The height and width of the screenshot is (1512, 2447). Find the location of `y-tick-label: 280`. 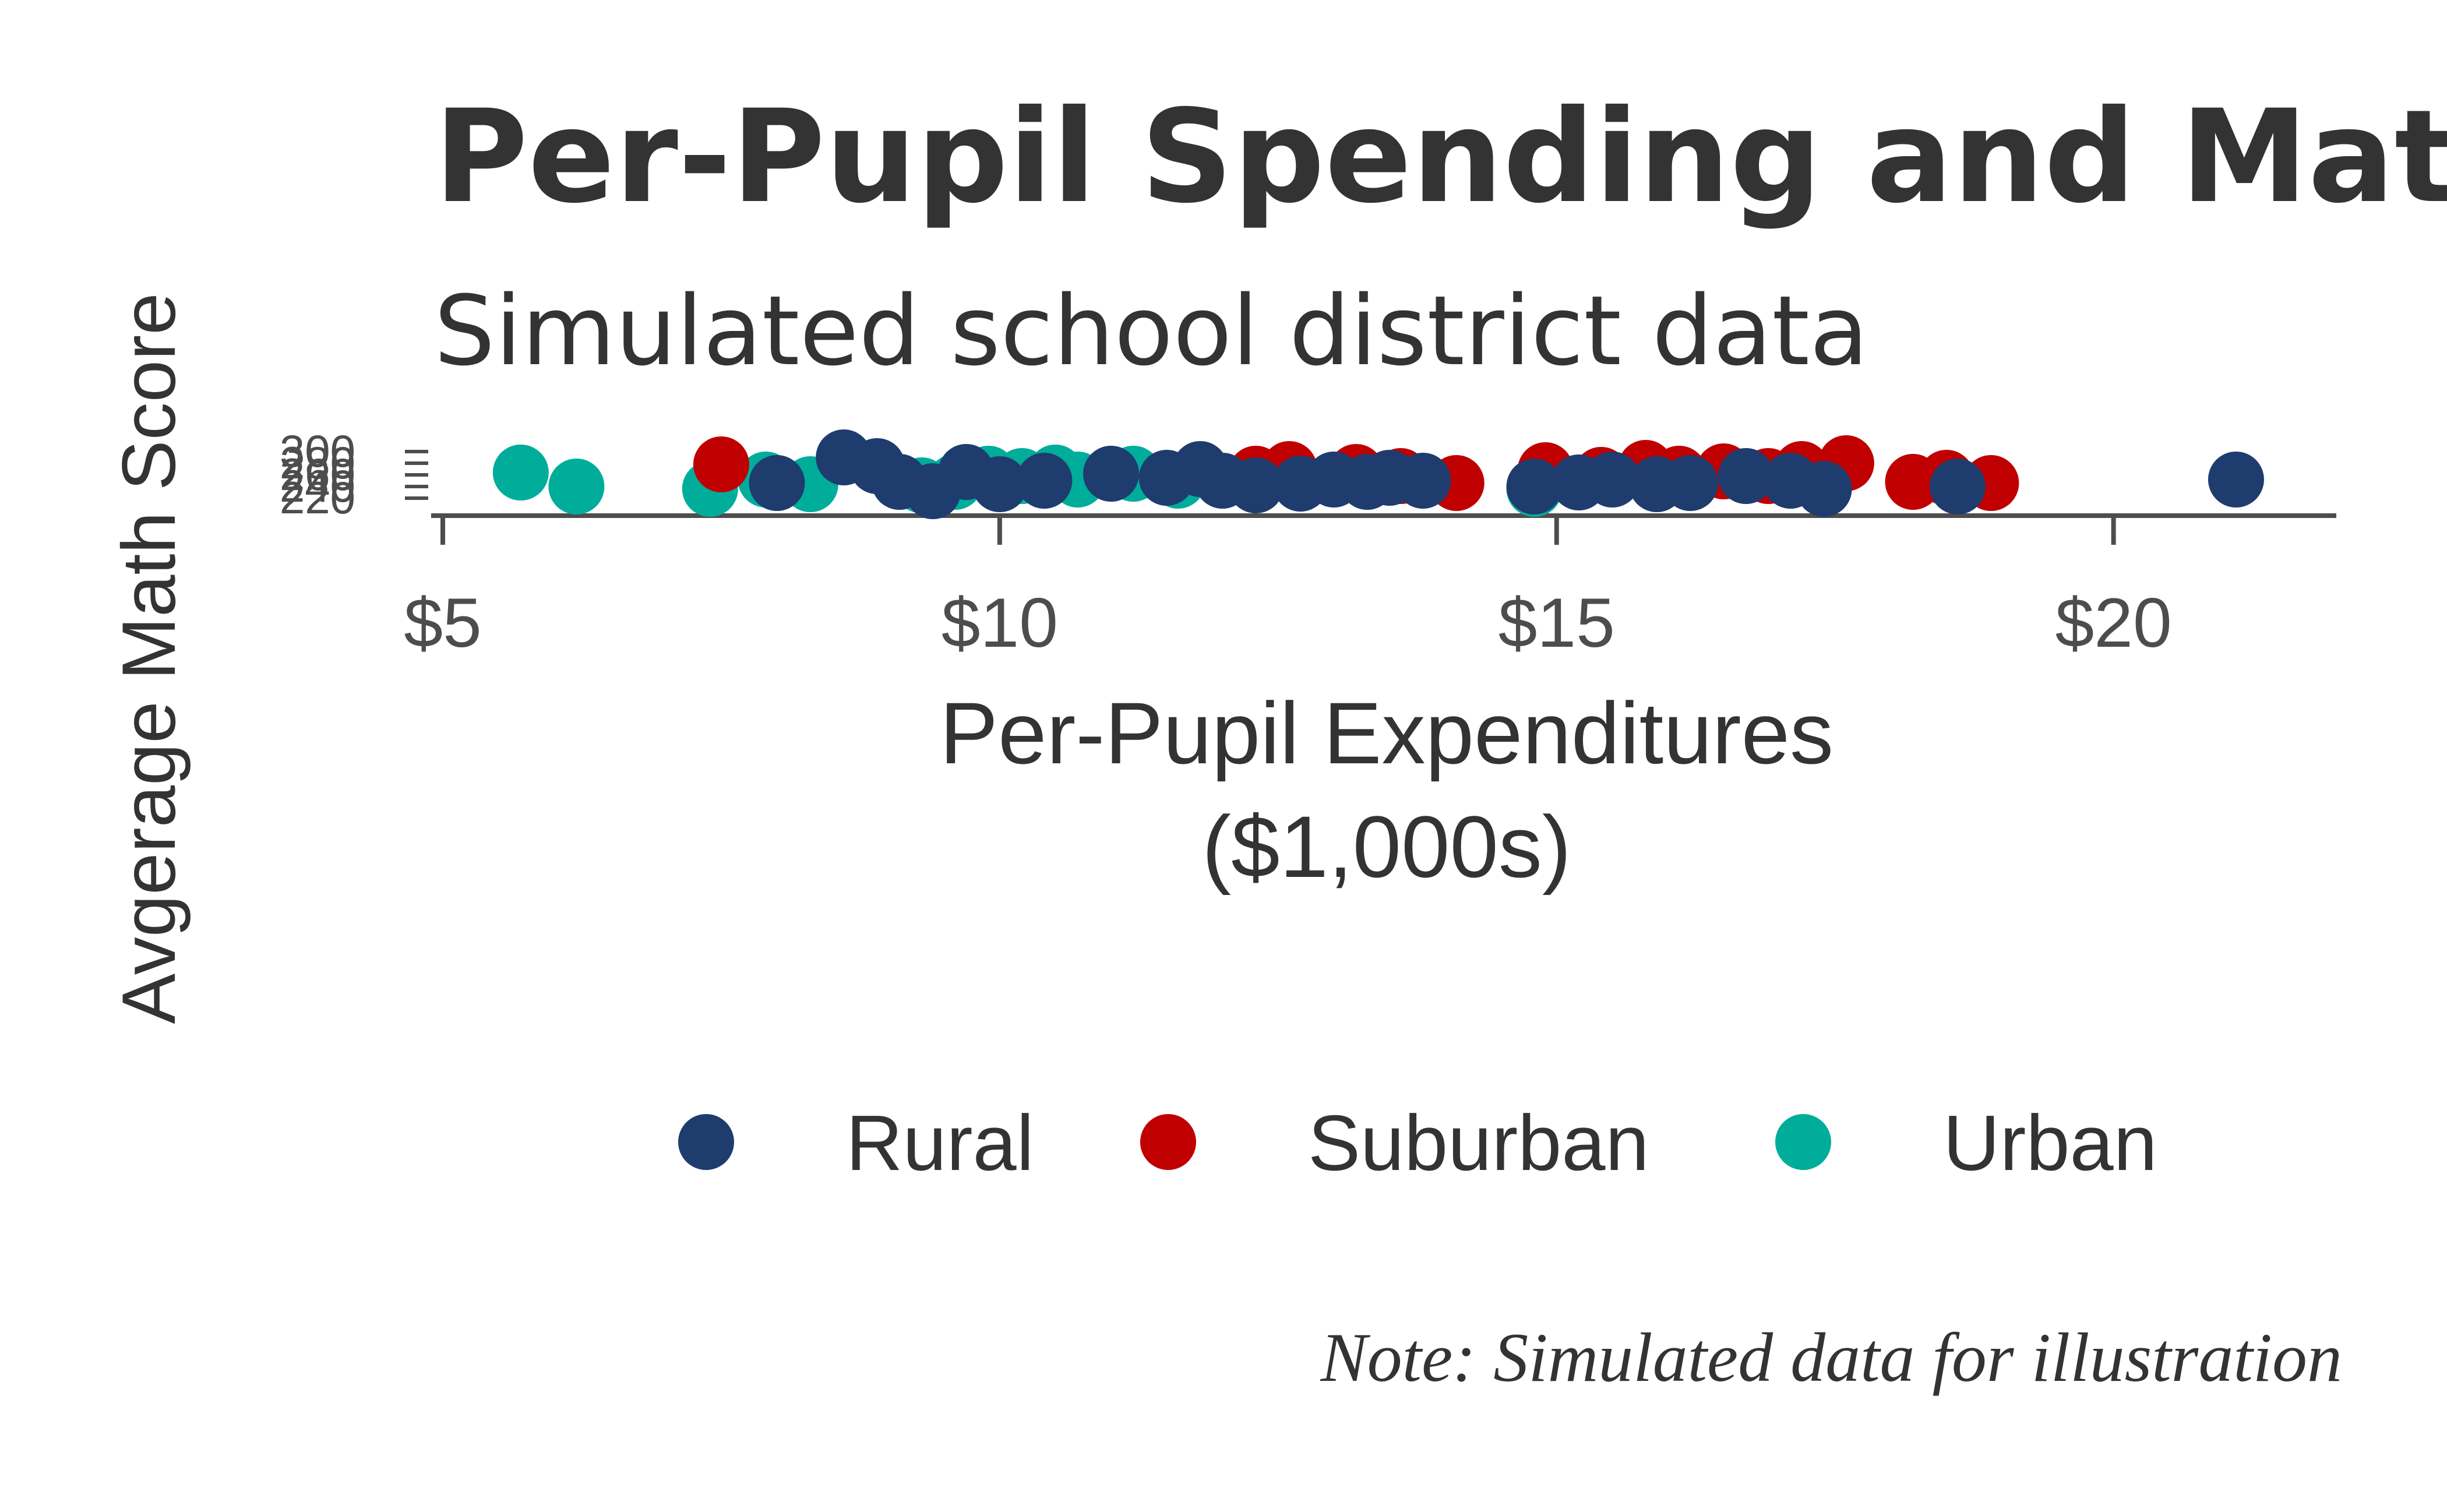

y-tick-label: 280 is located at coordinates (317, 462).